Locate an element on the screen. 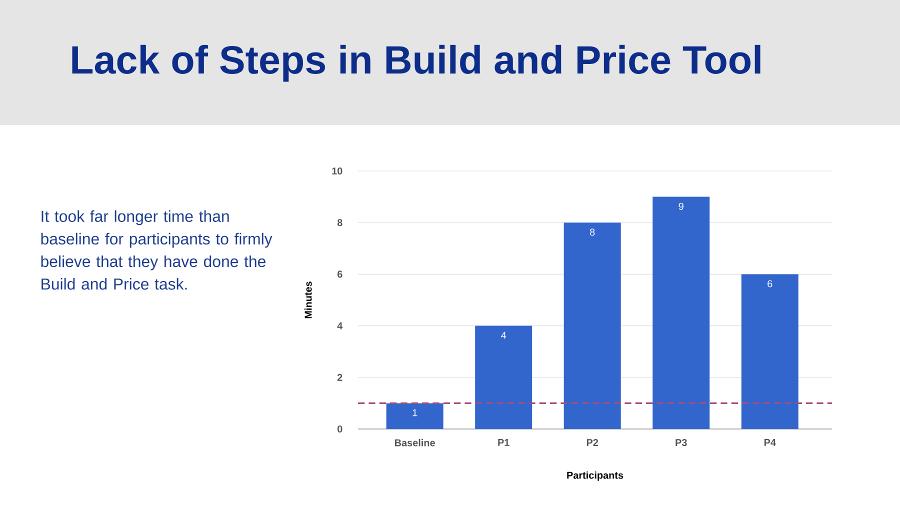 The image size is (900, 506). data-label: 9 is located at coordinates (681, 206).